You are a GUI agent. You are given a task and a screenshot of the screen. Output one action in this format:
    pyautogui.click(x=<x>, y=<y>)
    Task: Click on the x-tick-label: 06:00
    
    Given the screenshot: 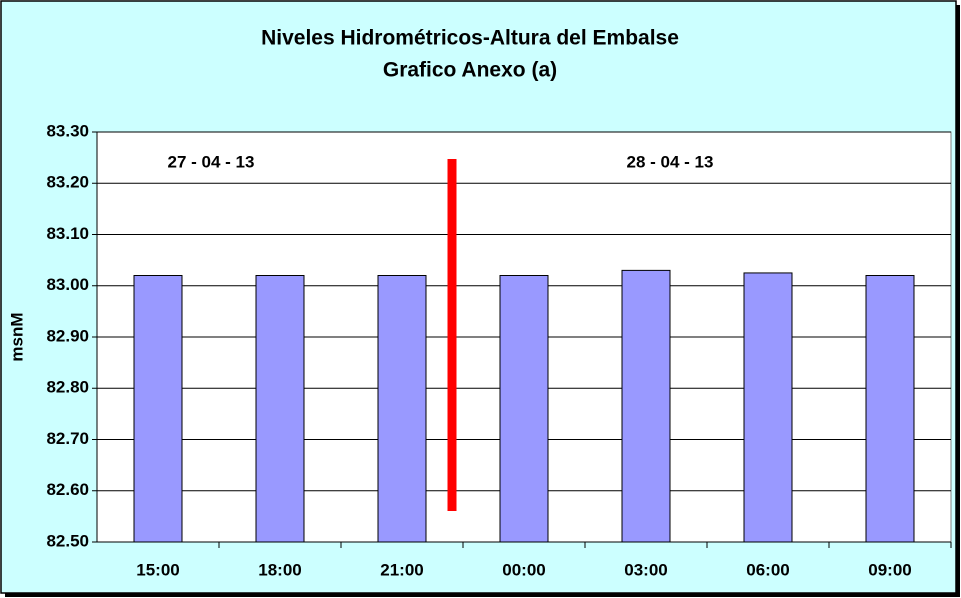 What is the action you would take?
    pyautogui.click(x=767, y=569)
    